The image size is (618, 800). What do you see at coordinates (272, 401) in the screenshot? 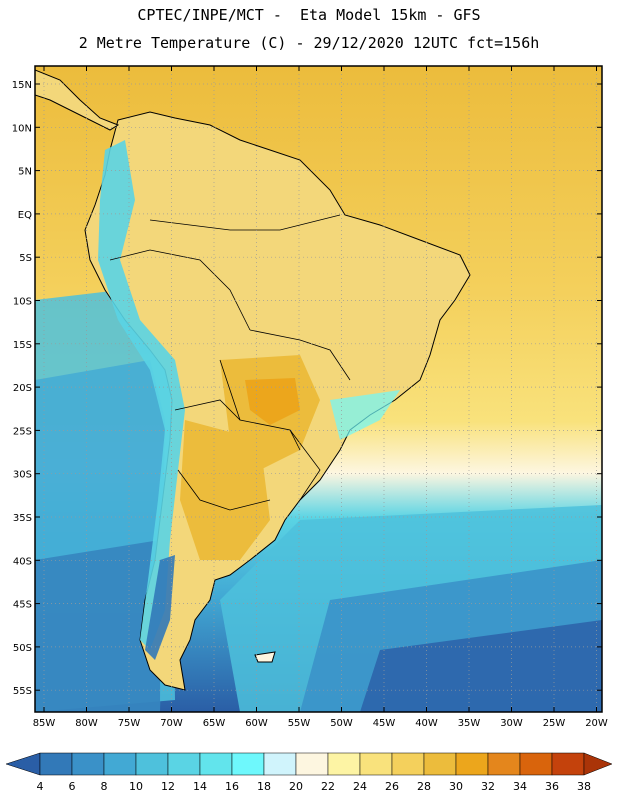
I see `hottest-core` at bounding box center [272, 401].